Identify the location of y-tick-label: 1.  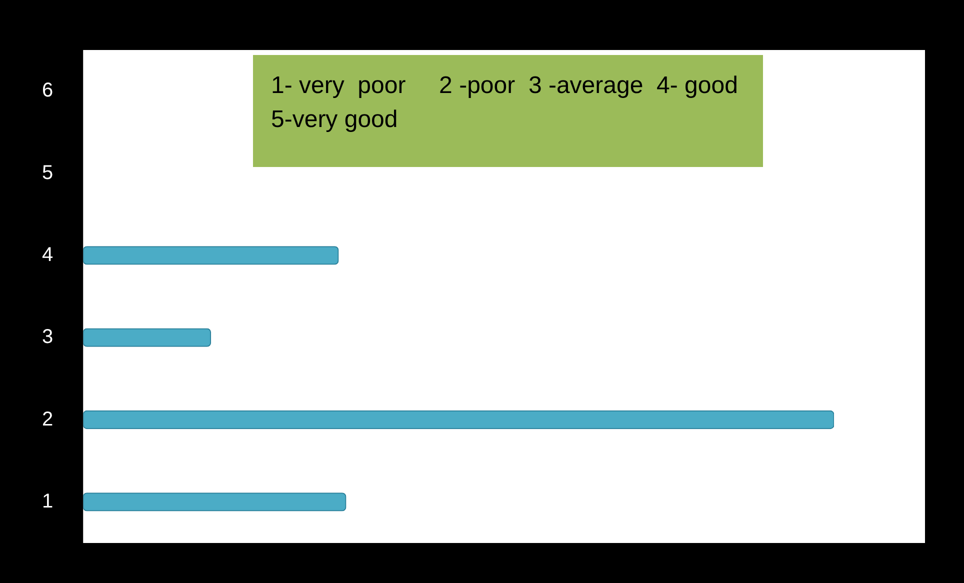
(48, 501).